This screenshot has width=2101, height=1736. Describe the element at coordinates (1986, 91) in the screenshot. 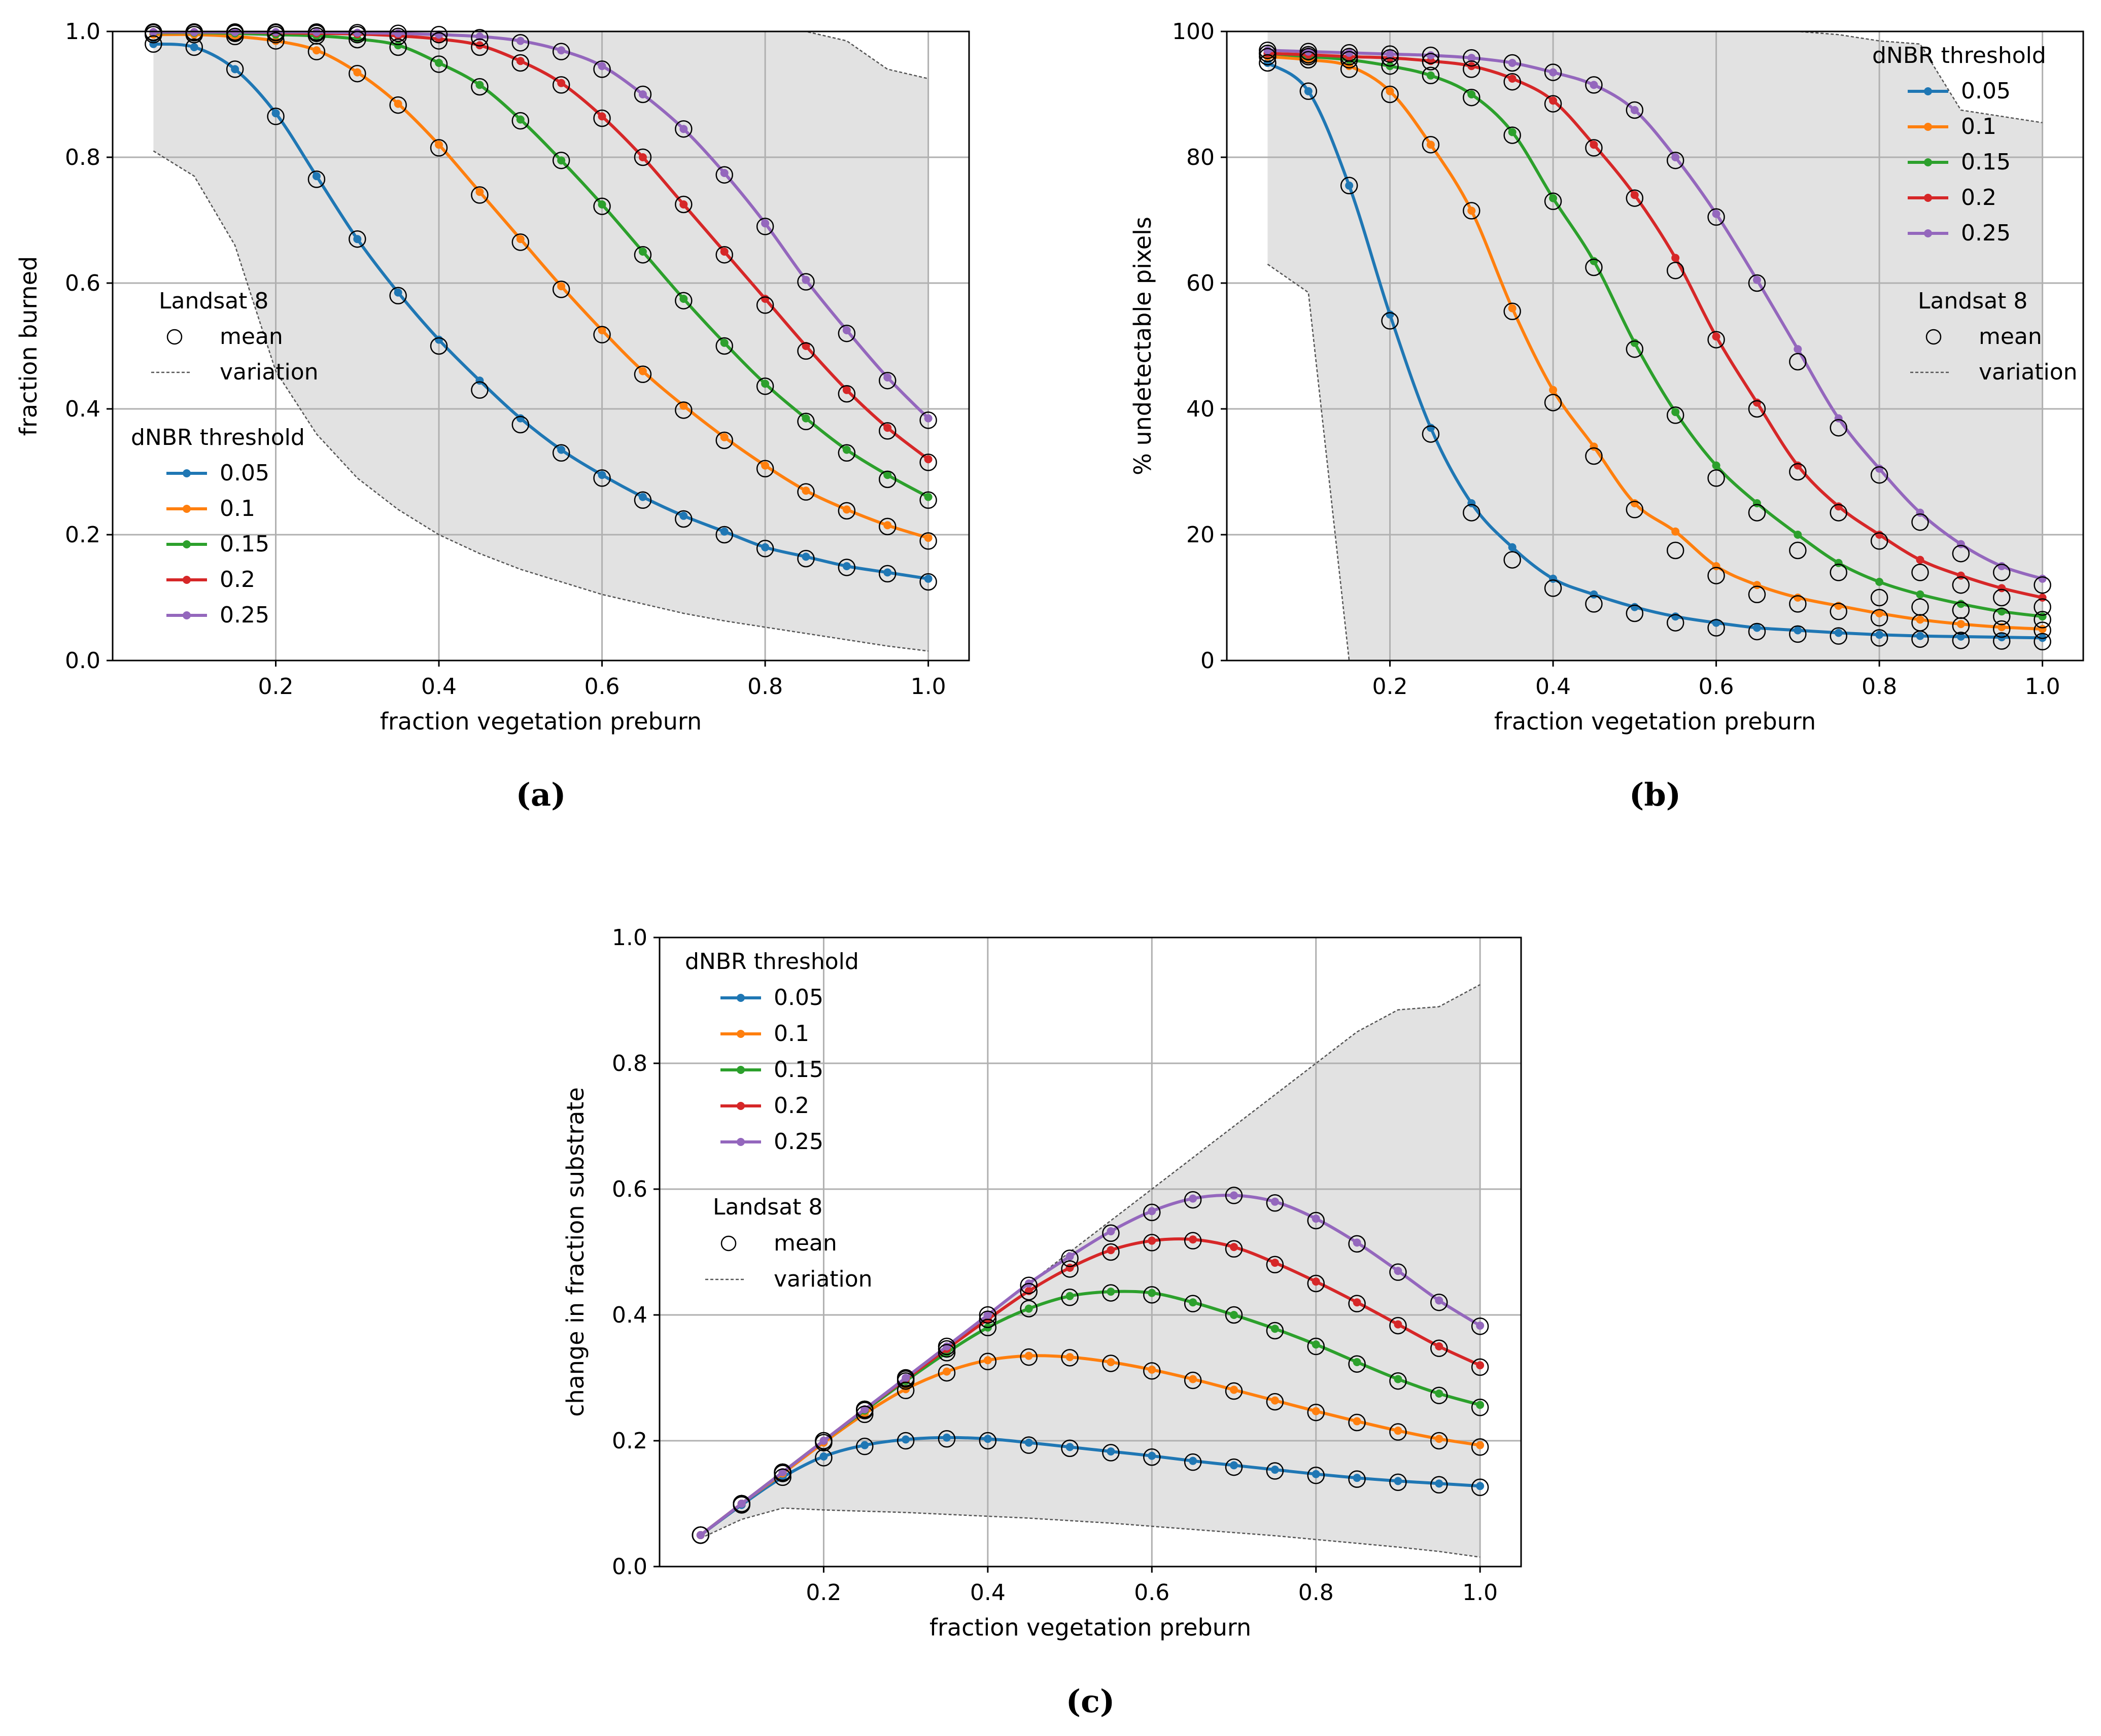

I see `legend-label: 0.05` at that location.